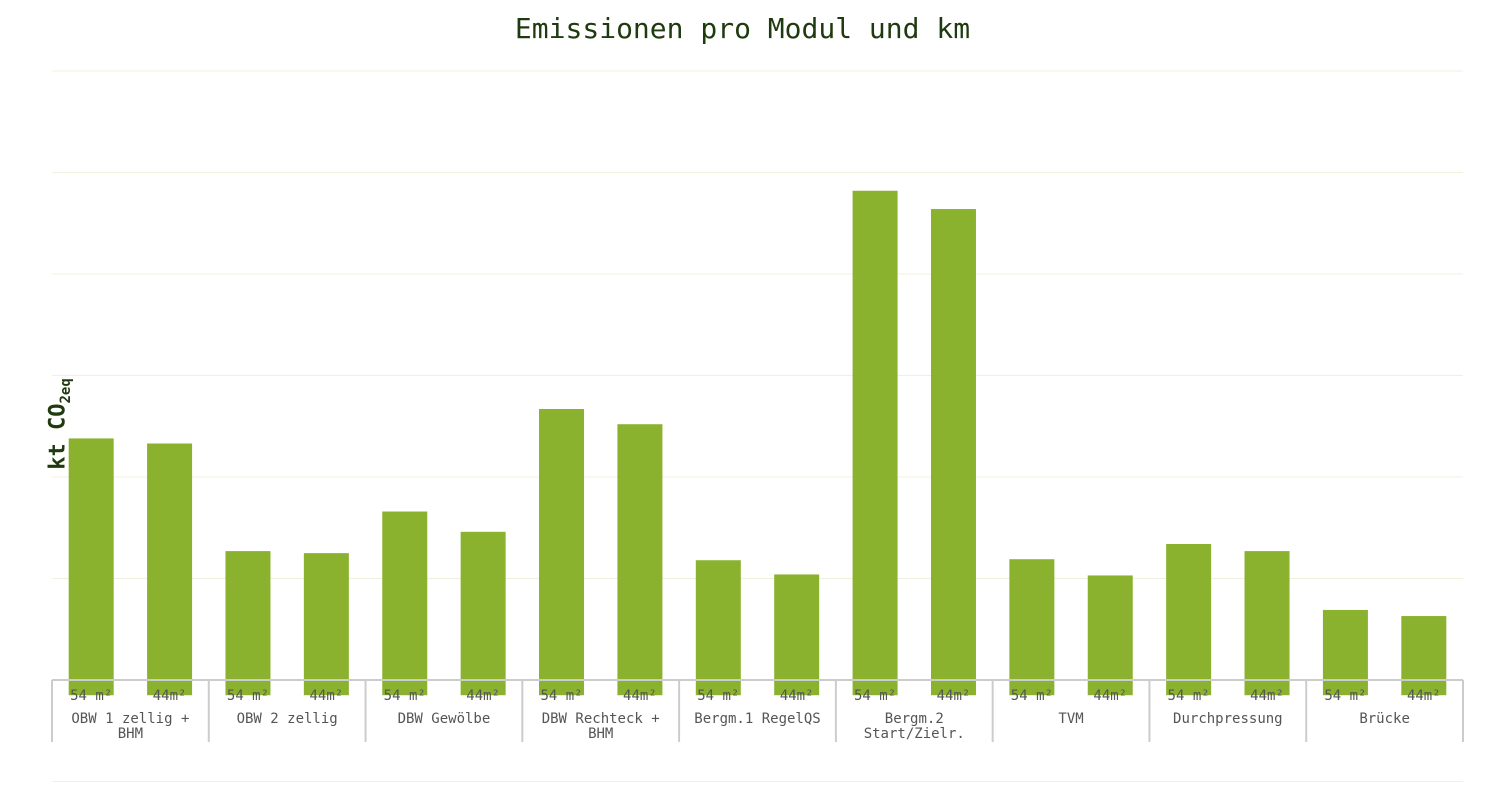 The height and width of the screenshot is (804, 1485). I want to click on category-label: Start/Zielr., so click(914, 734).